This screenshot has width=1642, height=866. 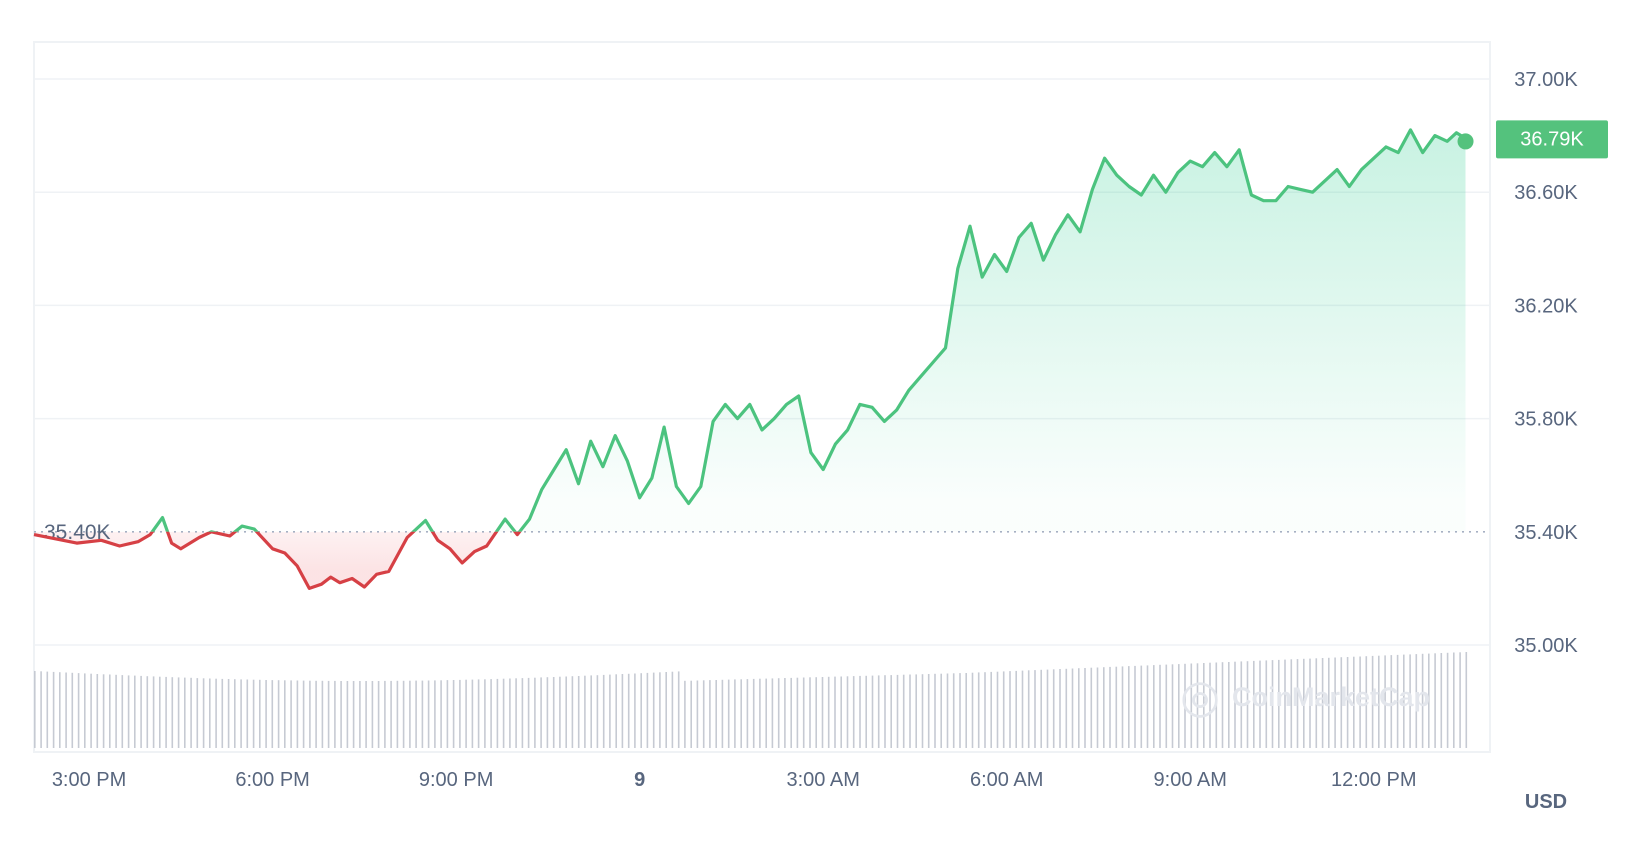 What do you see at coordinates (1200, 696) in the screenshot?
I see `watermark-logo-icon: ◎` at bounding box center [1200, 696].